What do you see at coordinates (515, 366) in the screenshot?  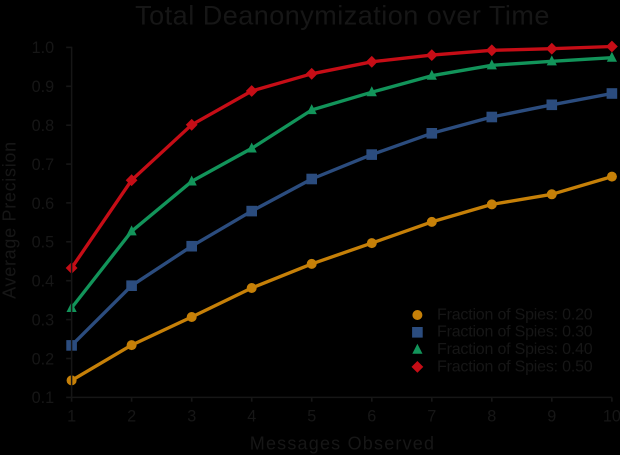 I see `svg-text: Fraction of Spies: 0.50` at bounding box center [515, 366].